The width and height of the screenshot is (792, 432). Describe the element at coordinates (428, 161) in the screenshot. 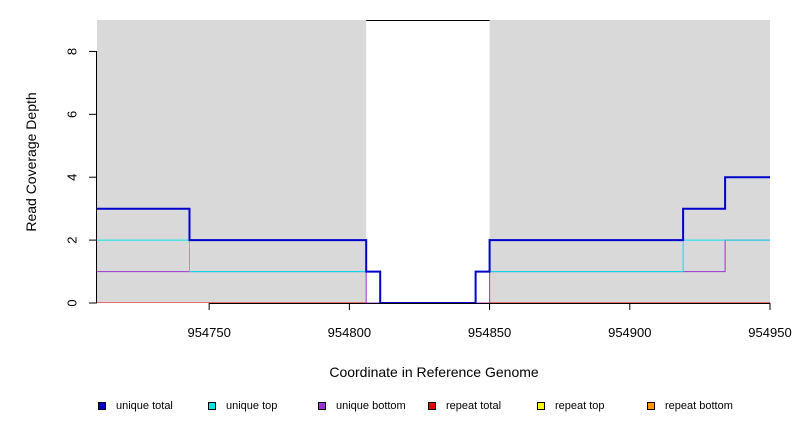

I see `gap-region` at that location.